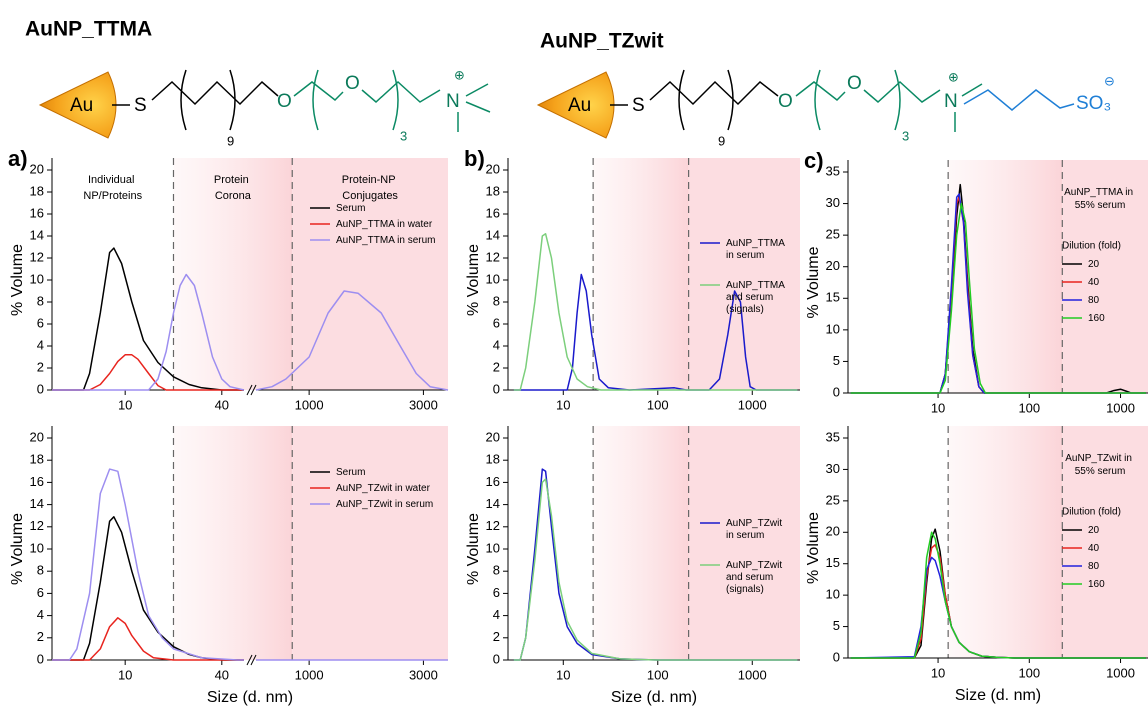  Describe the element at coordinates (972, 90) in the screenshot. I see `methyl` at that location.